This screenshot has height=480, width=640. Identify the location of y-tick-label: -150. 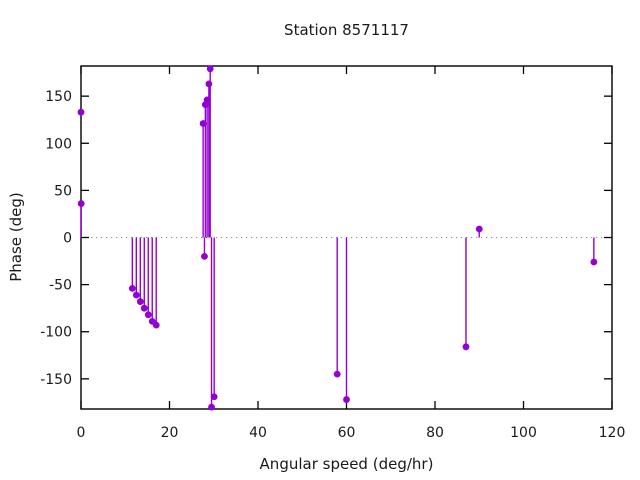
(56, 380).